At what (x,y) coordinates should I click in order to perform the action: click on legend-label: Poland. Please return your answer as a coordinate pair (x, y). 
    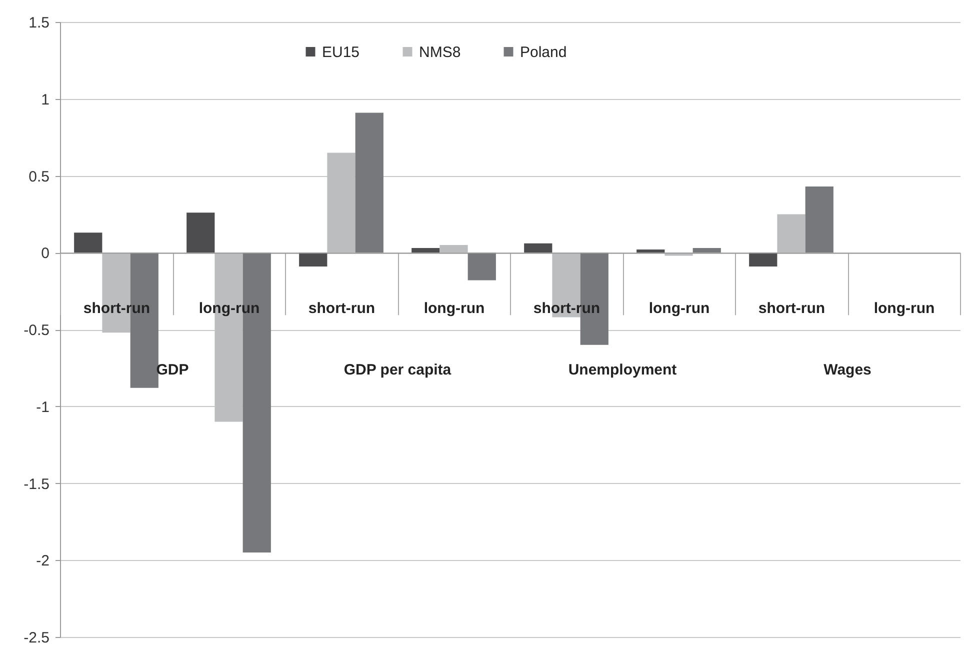
    Looking at the image, I should click on (543, 52).